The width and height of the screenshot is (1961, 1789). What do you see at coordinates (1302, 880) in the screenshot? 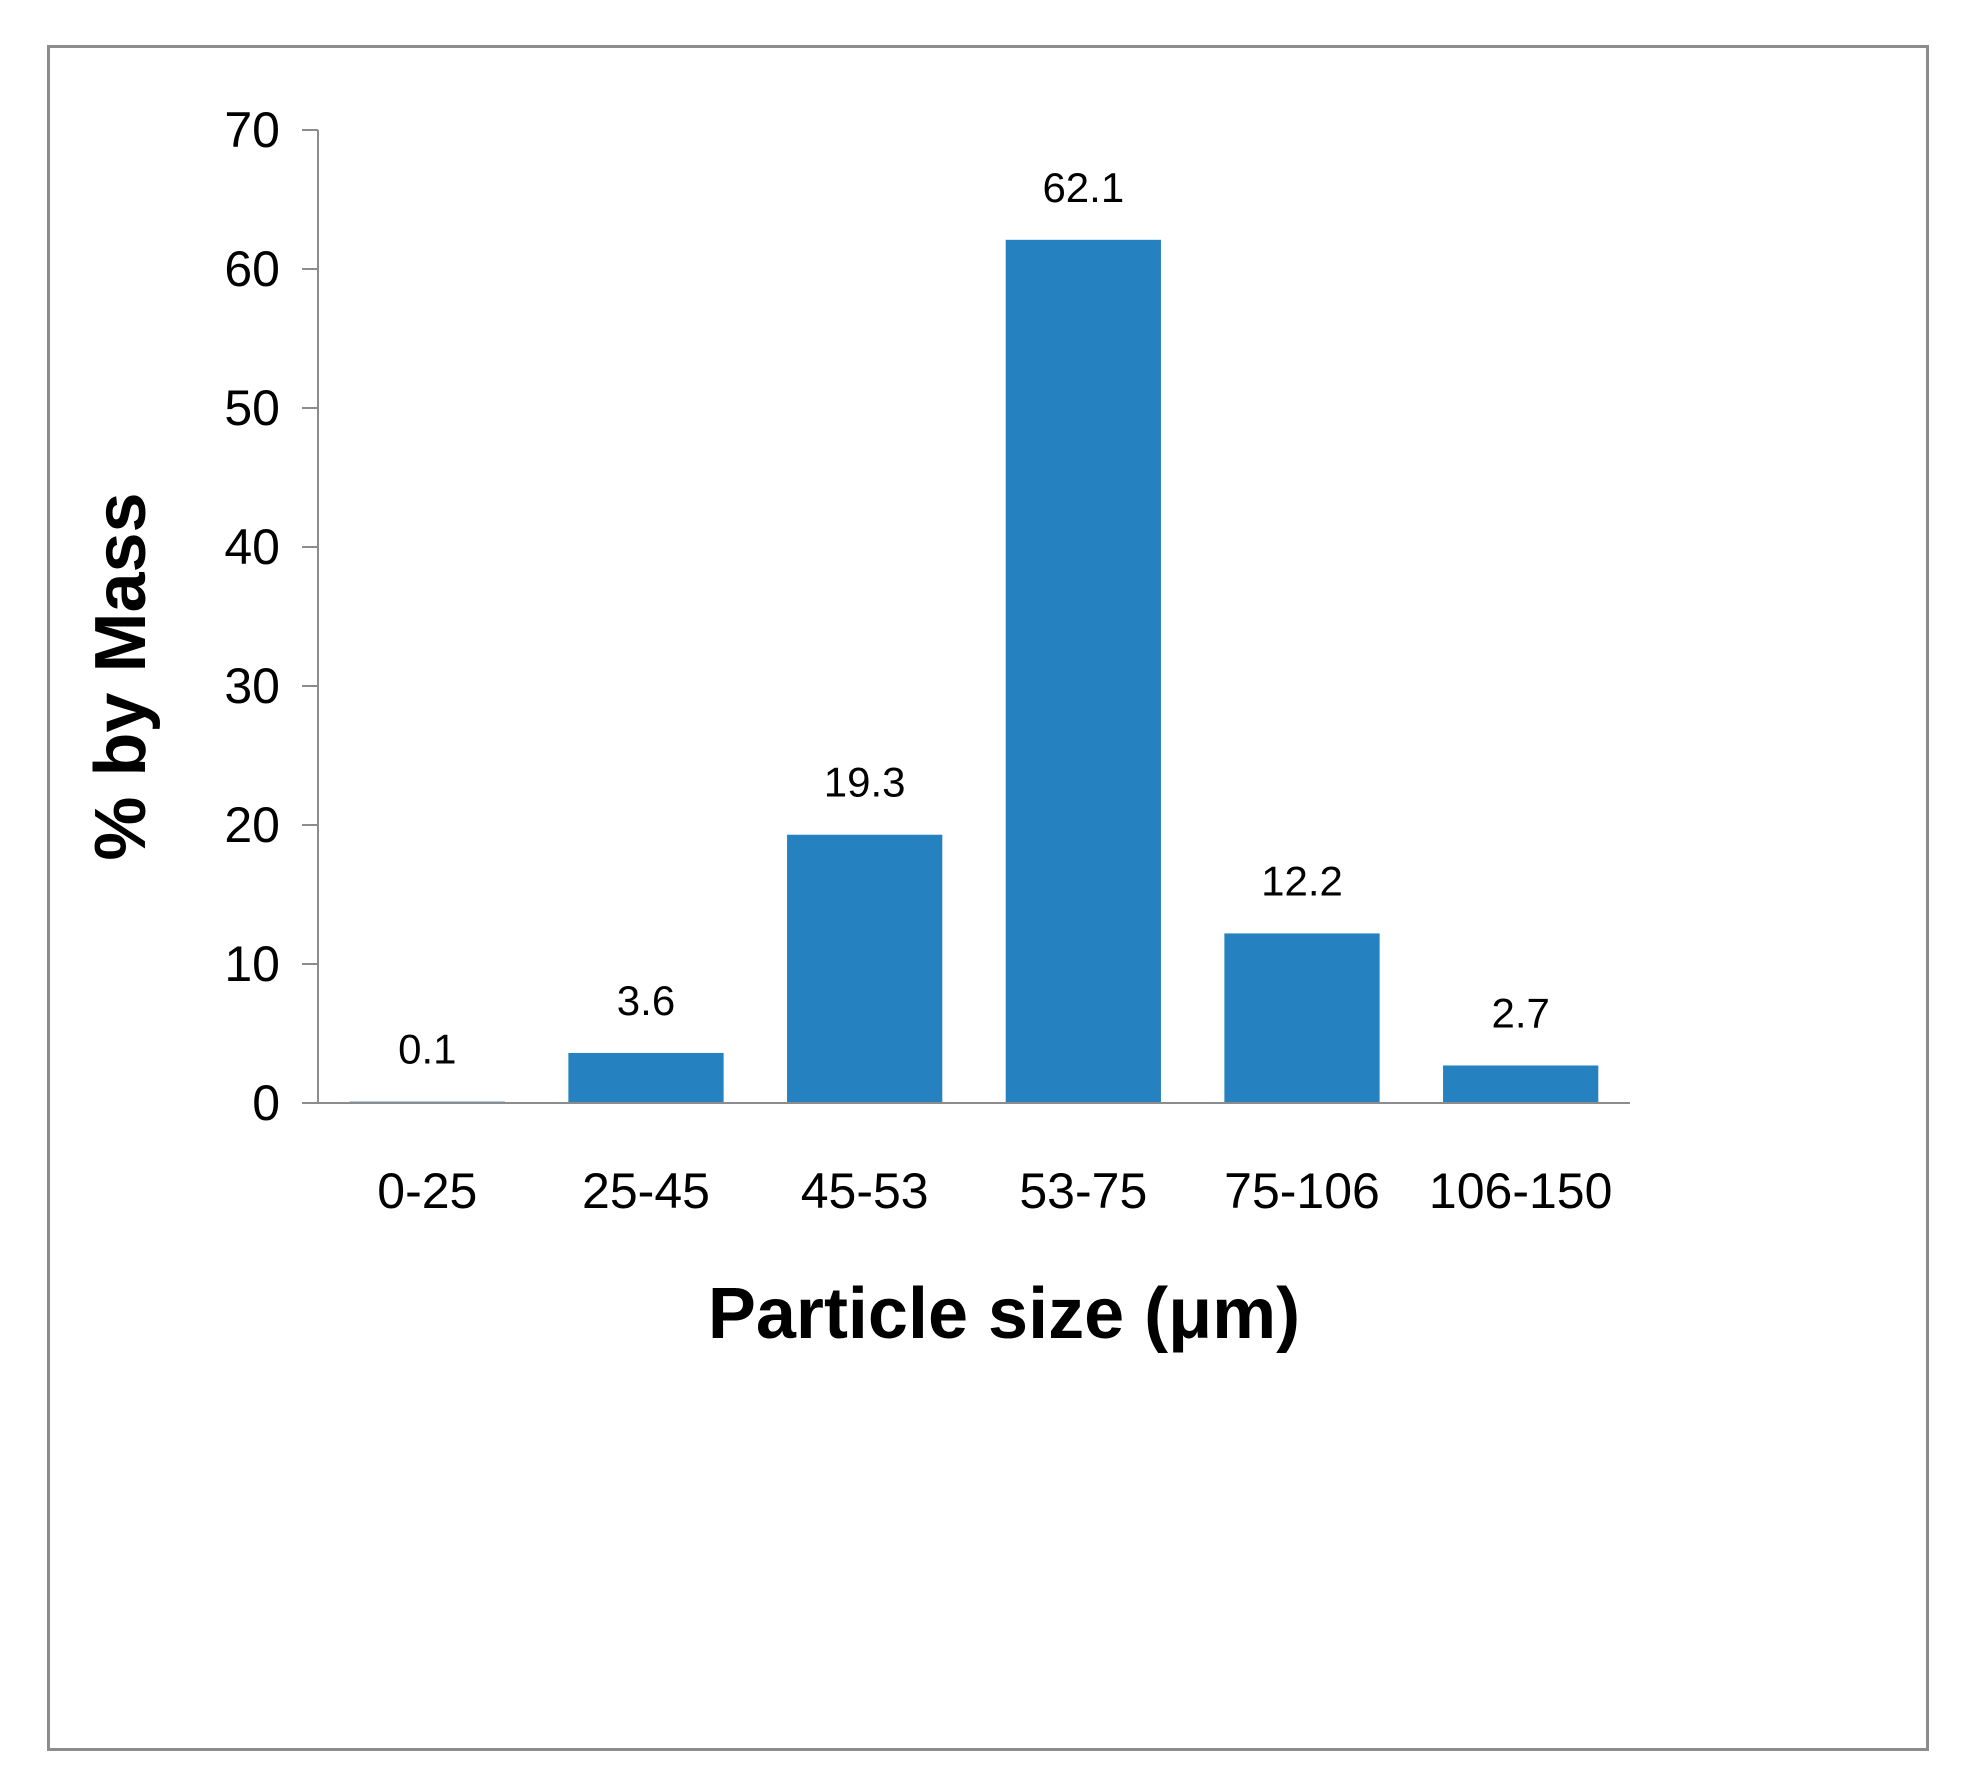
I see `bar-data-label: 12.2` at bounding box center [1302, 880].